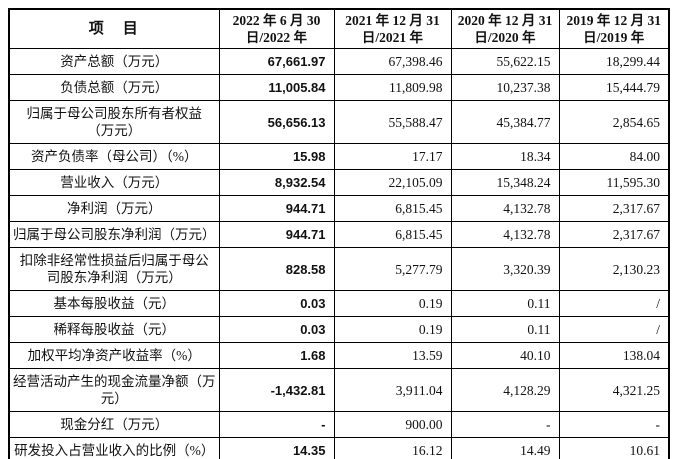  I want to click on cell-value: 18,299.44, so click(614, 61).